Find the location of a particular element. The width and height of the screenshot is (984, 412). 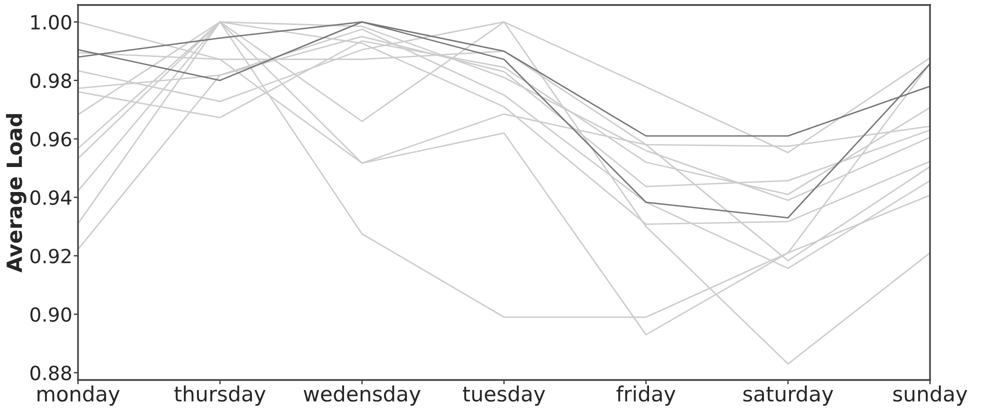

y-tick-label: 0.88 is located at coordinates (51, 373).